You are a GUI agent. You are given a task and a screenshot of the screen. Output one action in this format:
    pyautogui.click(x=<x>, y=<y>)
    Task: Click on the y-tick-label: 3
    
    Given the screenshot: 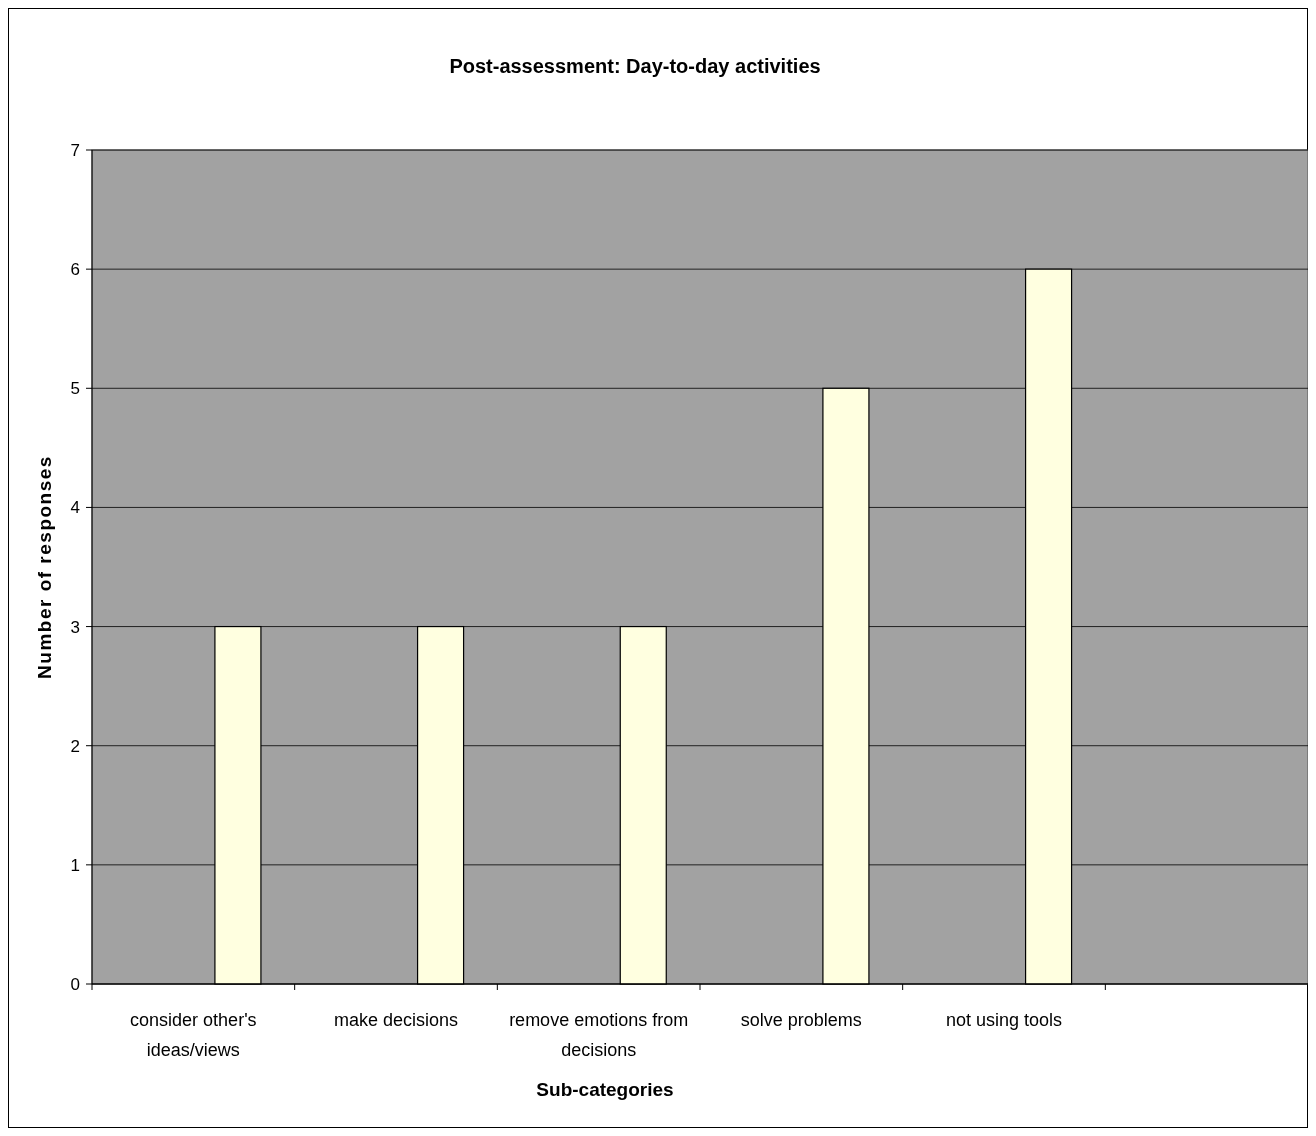 What is the action you would take?
    pyautogui.click(x=75, y=627)
    